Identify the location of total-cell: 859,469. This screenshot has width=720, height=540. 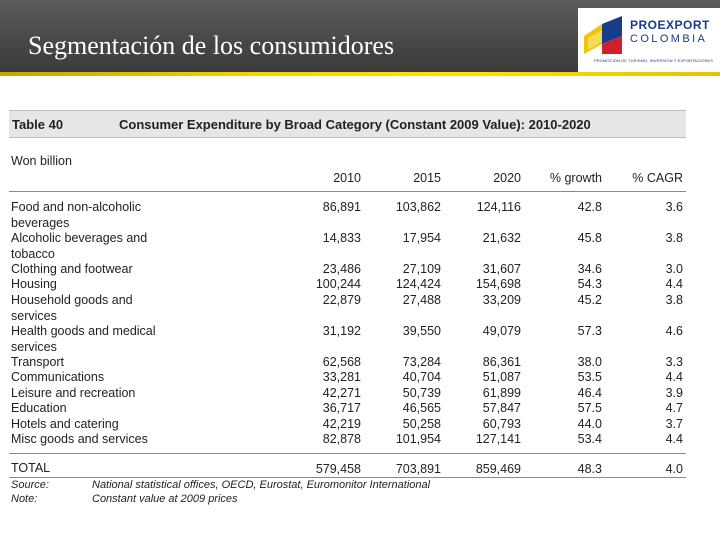
(498, 469).